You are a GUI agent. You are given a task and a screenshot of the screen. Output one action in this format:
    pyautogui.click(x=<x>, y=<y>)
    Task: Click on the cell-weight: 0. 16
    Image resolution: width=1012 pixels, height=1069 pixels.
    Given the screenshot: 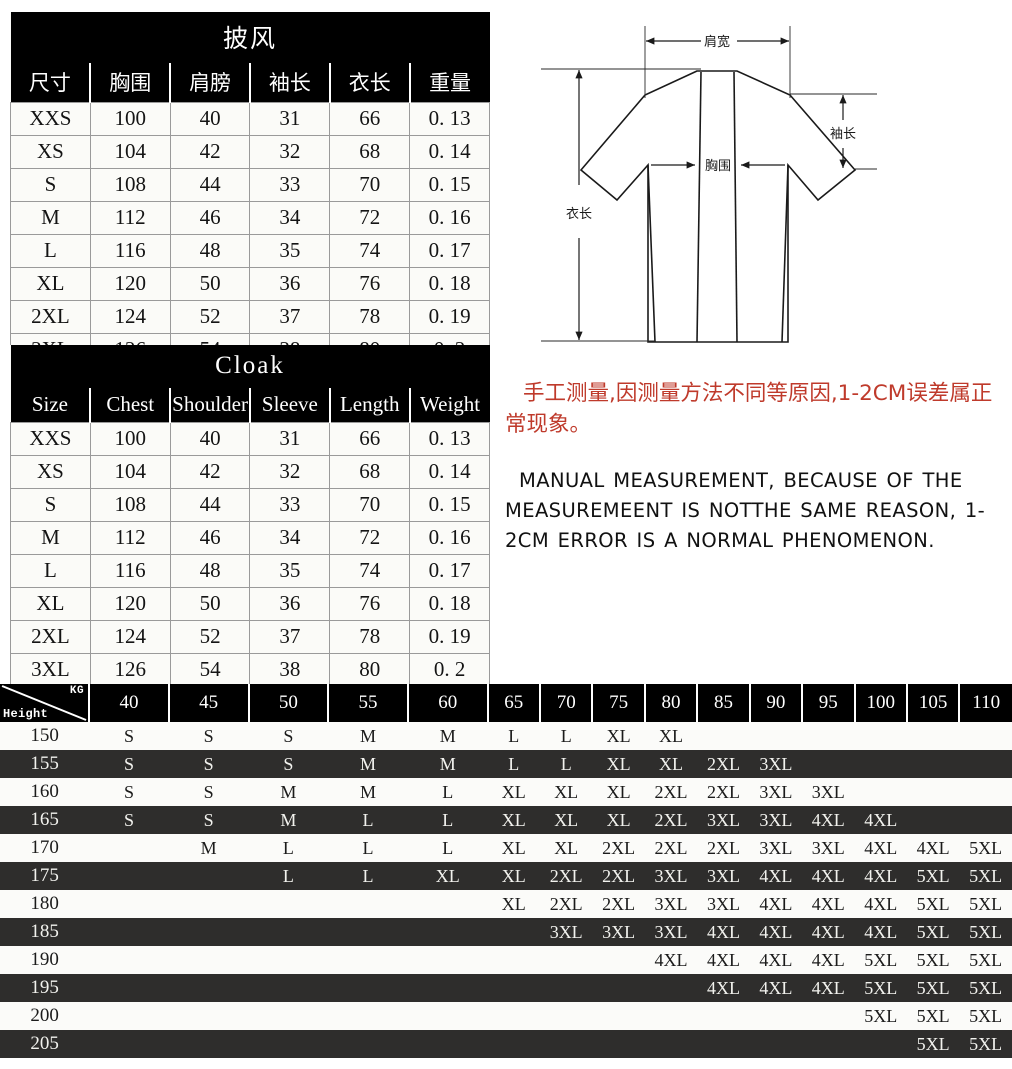 What is the action you would take?
    pyautogui.click(x=449, y=218)
    